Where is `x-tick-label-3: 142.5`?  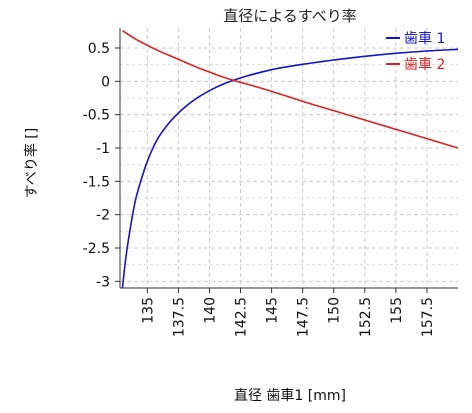 x-tick-label-3: 142.5 is located at coordinates (242, 317).